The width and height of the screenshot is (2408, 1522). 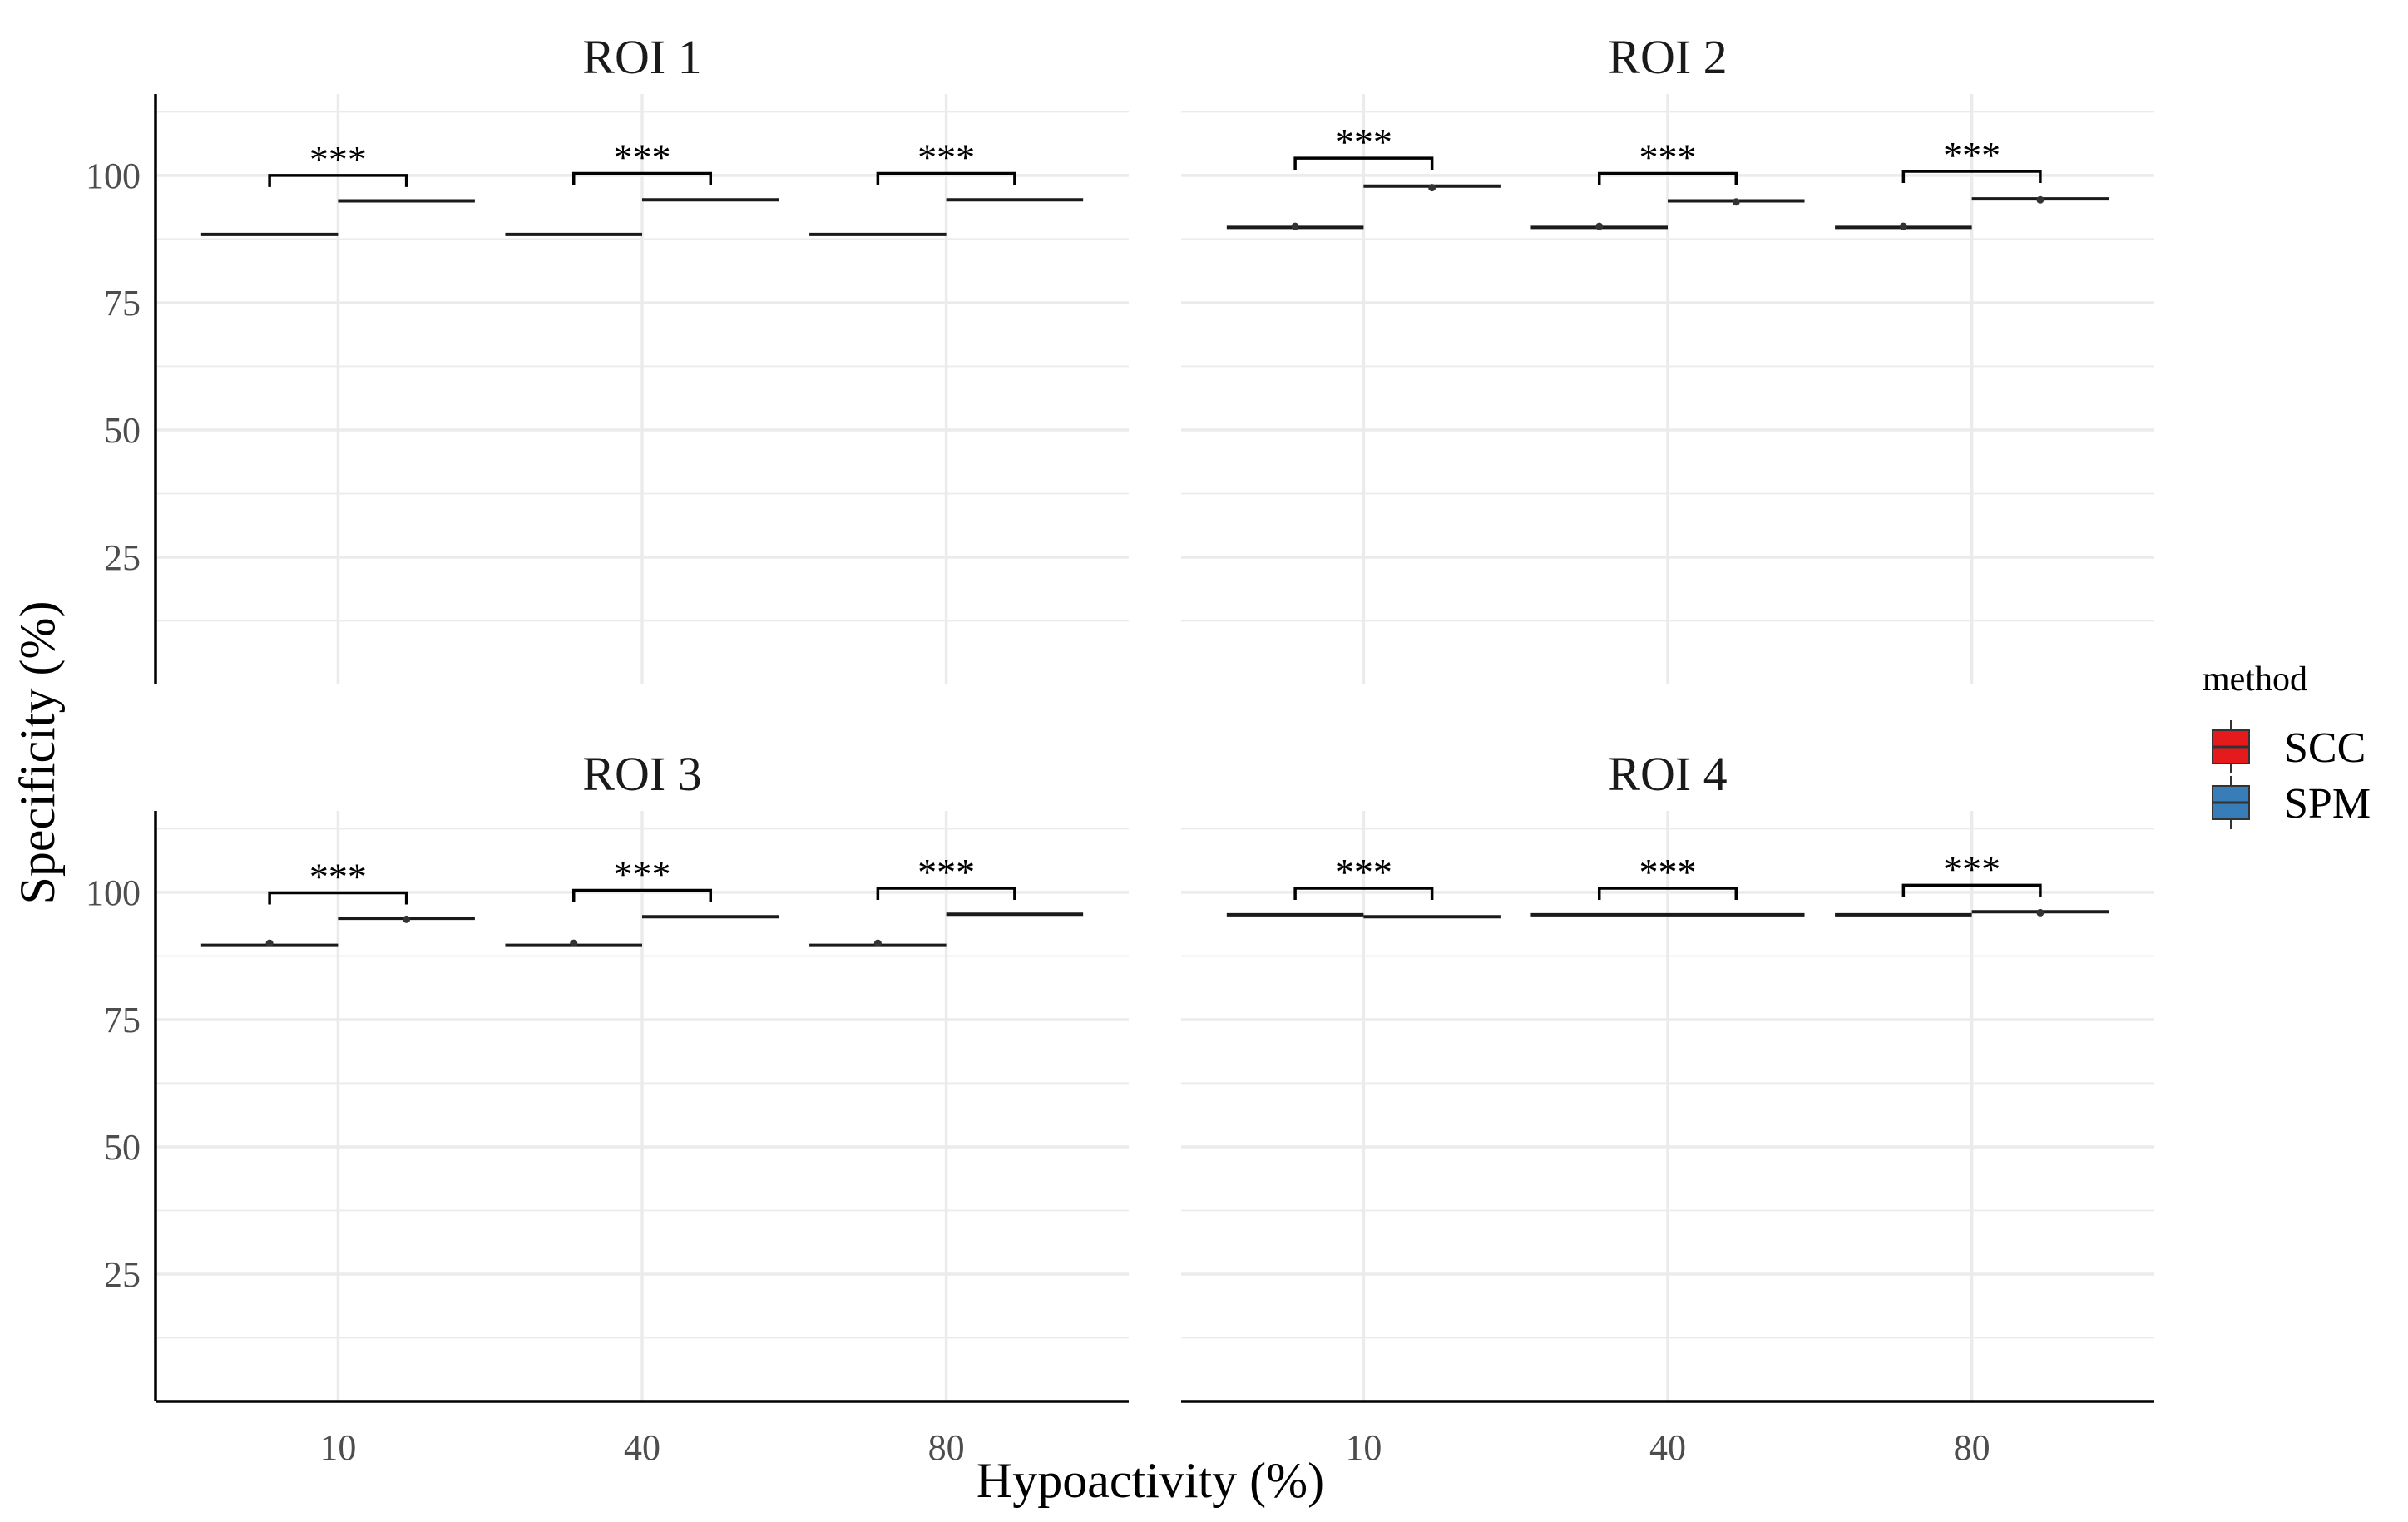 I want to click on panel-title: ROI 4, so click(x=1667, y=774).